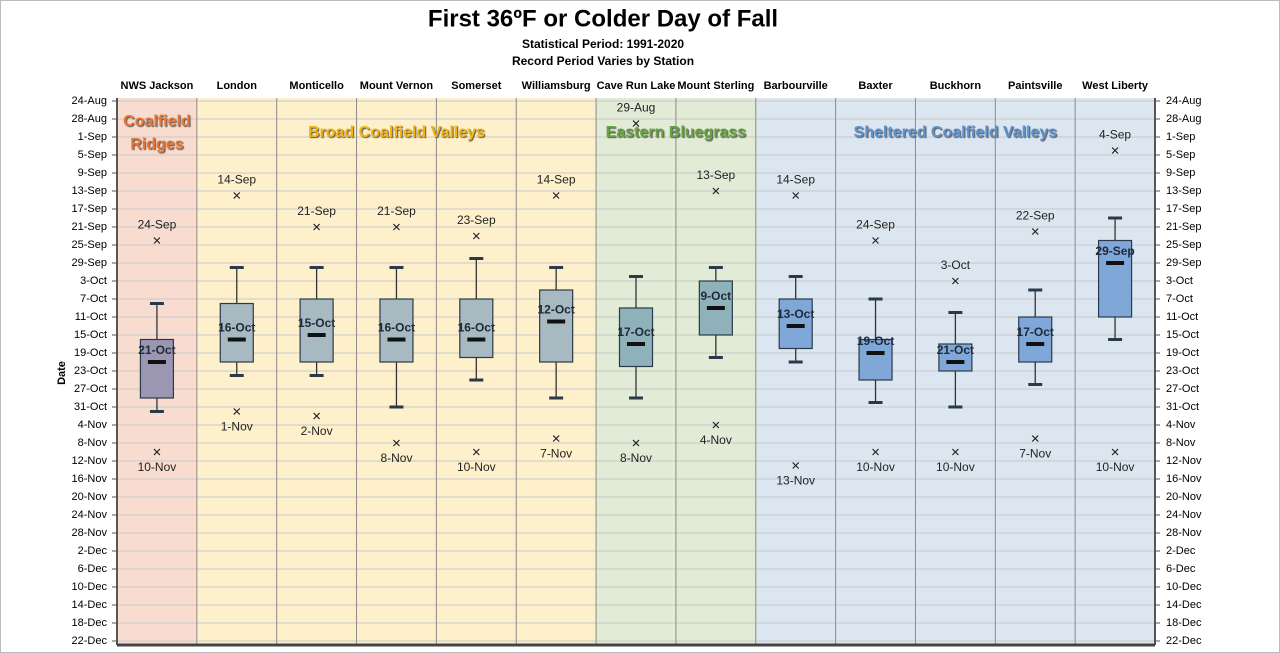 Image resolution: width=1280 pixels, height=653 pixels. What do you see at coordinates (1181, 425) in the screenshot?
I see `y2-tick-label: 4-Nov` at bounding box center [1181, 425].